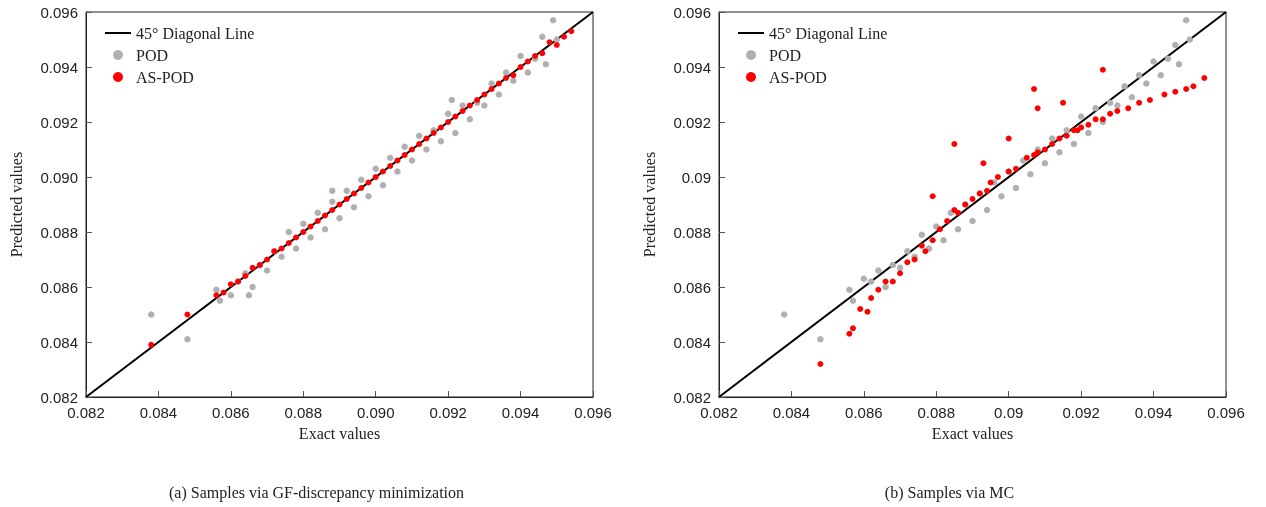 The width and height of the screenshot is (1266, 507). What do you see at coordinates (949, 492) in the screenshot?
I see `text: (b) Samples via MC` at bounding box center [949, 492].